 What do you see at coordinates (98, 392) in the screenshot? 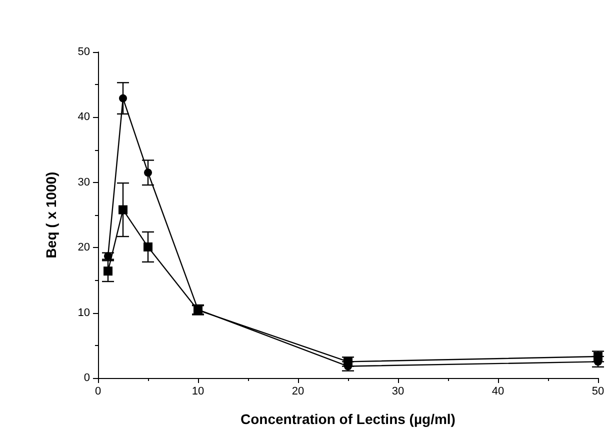
I see `x-tick-label: 0` at bounding box center [98, 392].